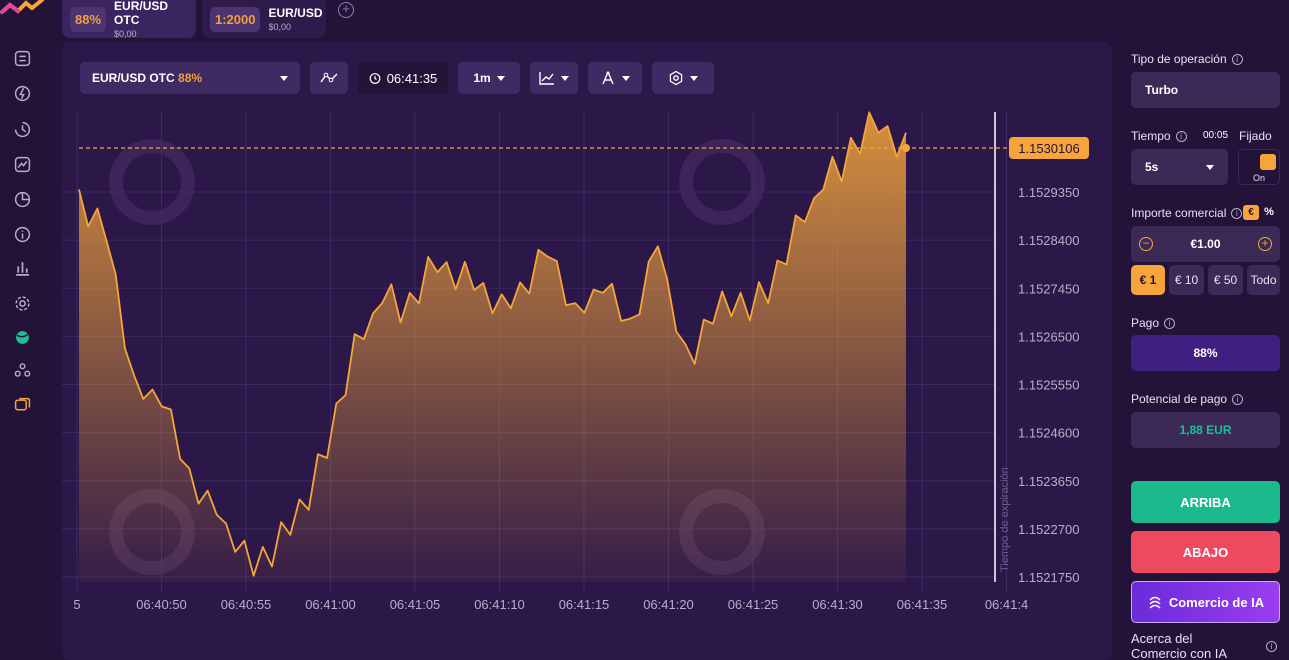  I want to click on server-time: 06:41:35, so click(403, 78).